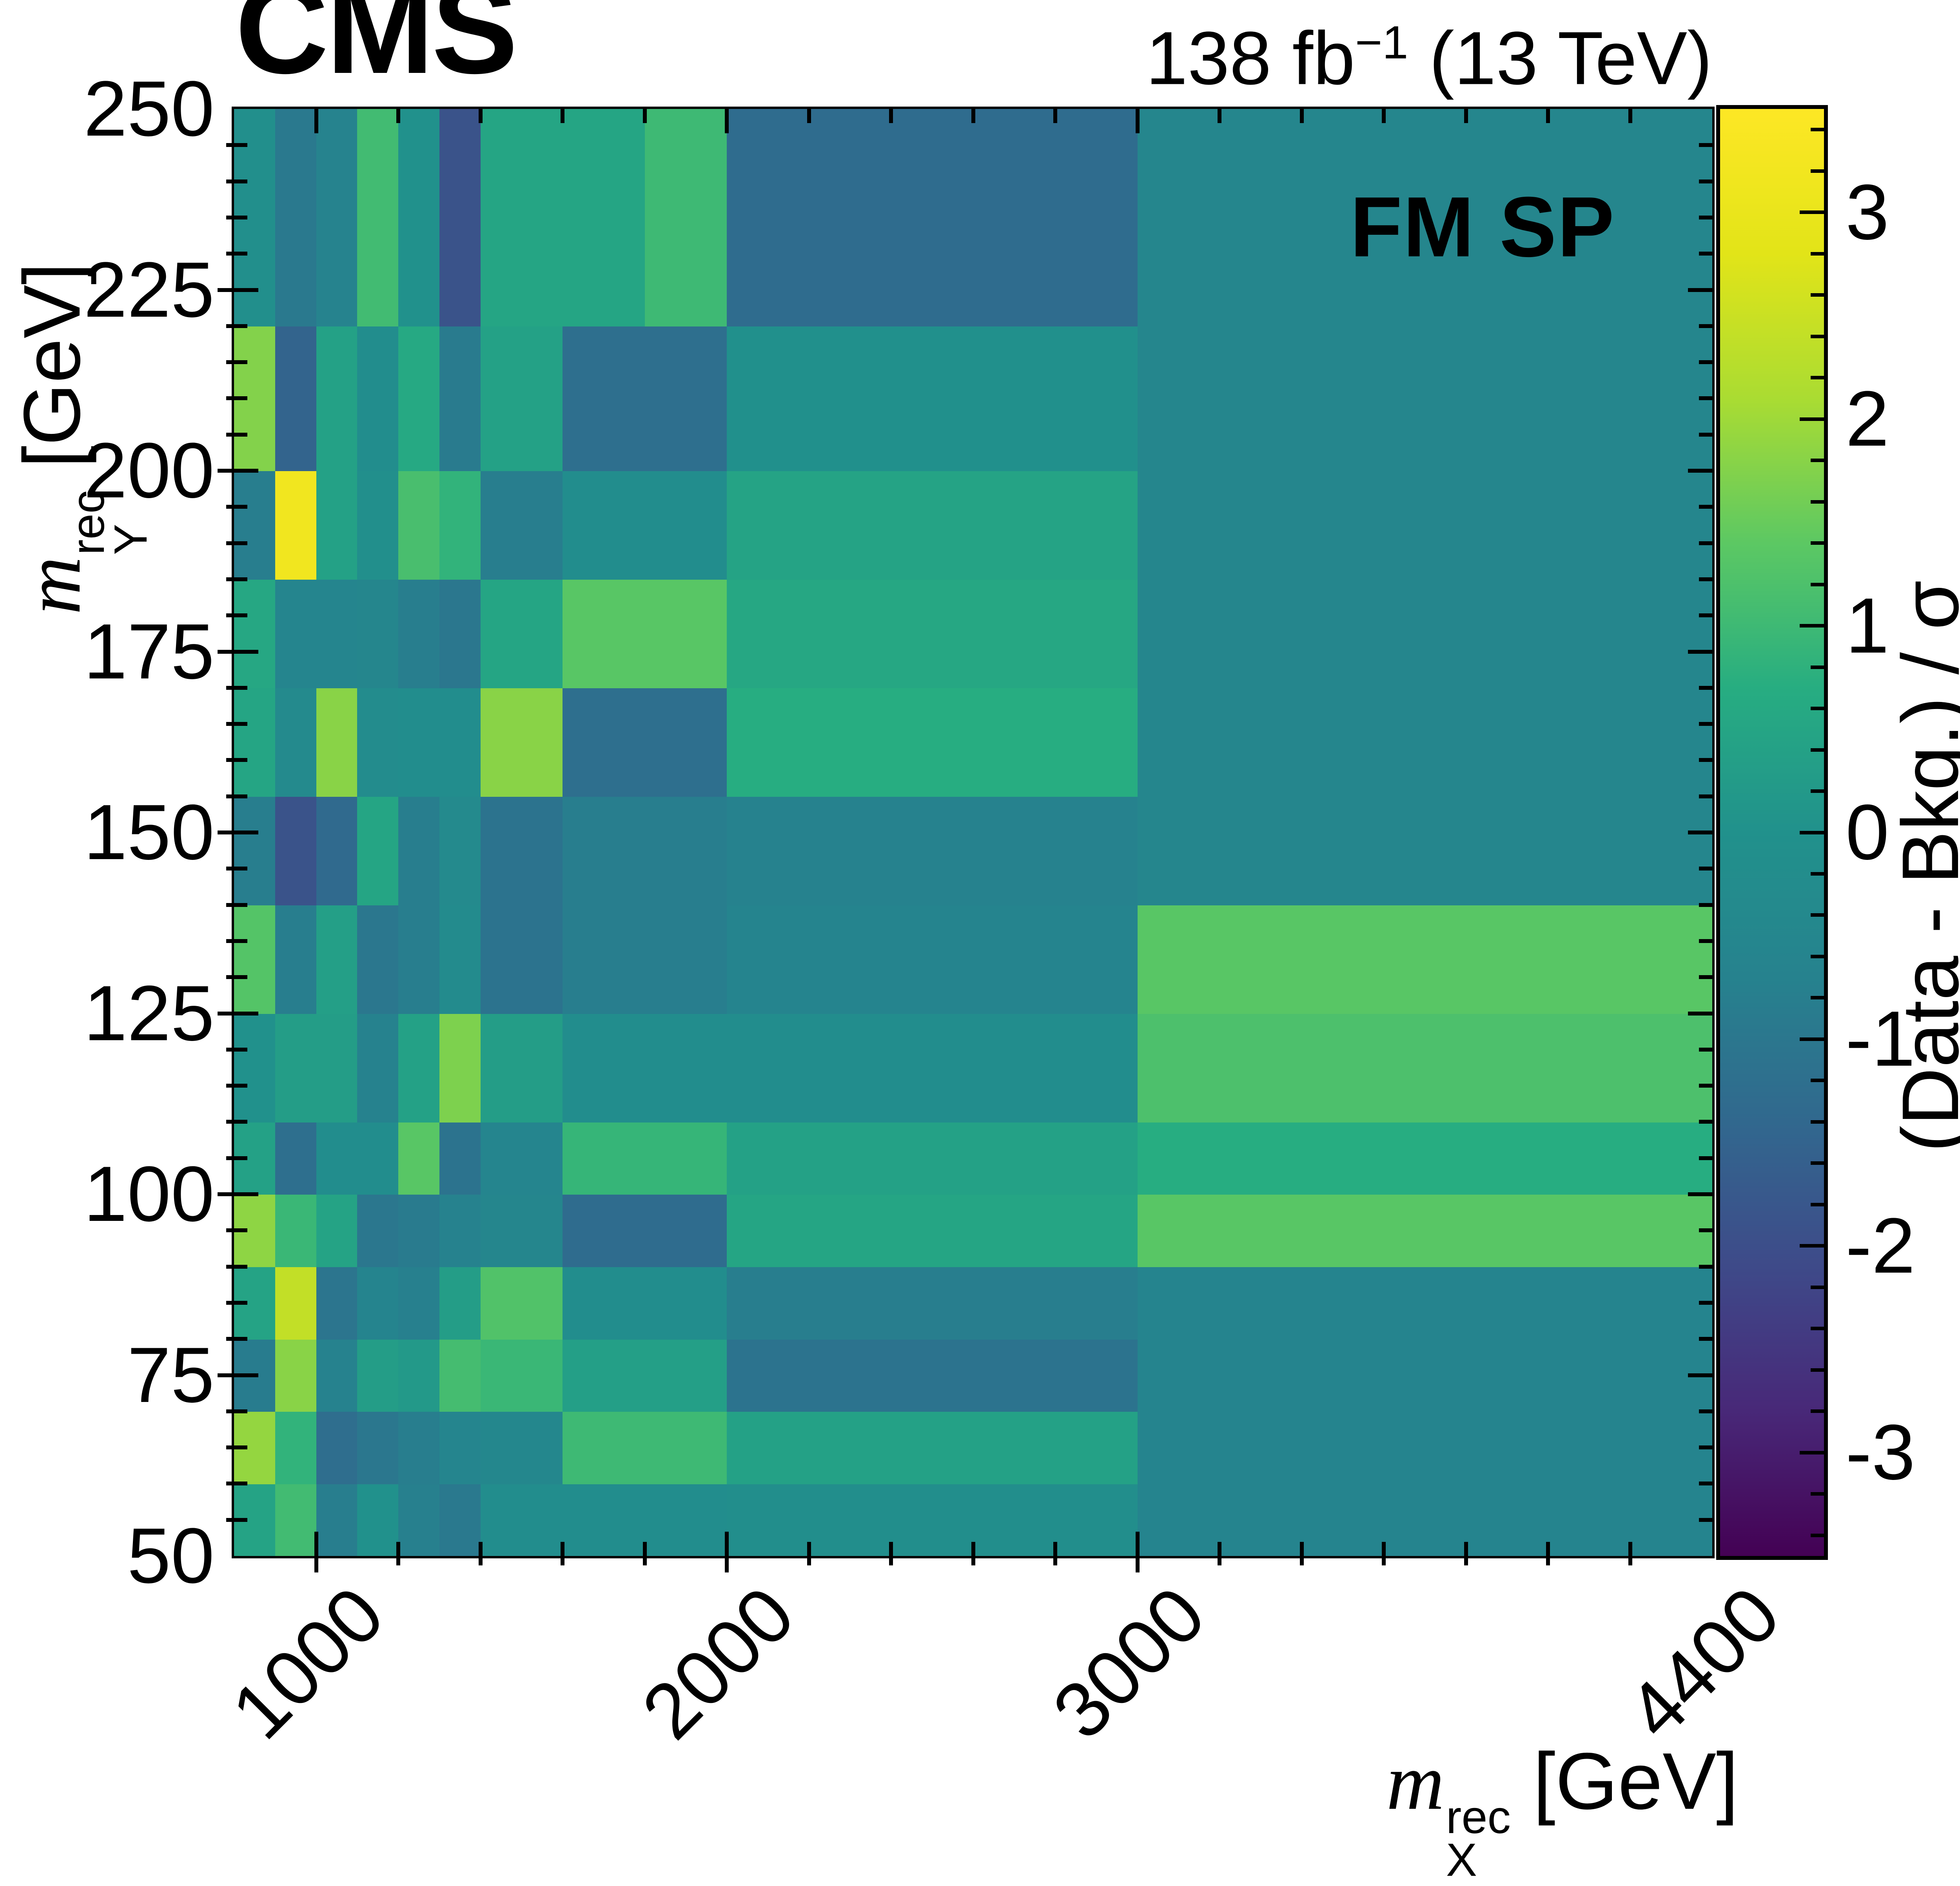 The height and width of the screenshot is (1886, 1960). I want to click on colorbar-title: (Data - Bkg.) / σ, so click(1923, 866).